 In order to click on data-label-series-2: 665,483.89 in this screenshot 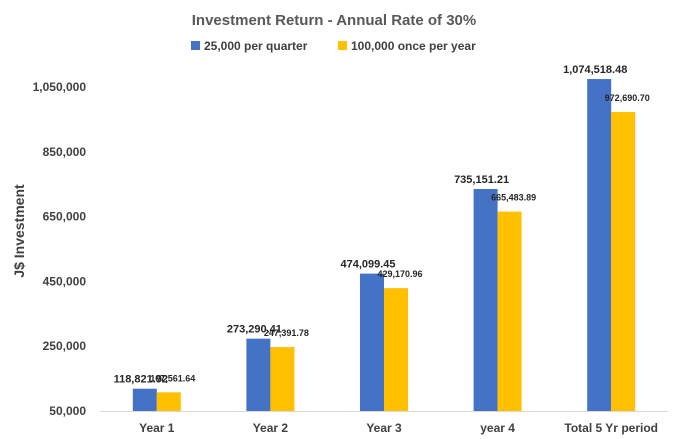, I will do `click(513, 198)`.